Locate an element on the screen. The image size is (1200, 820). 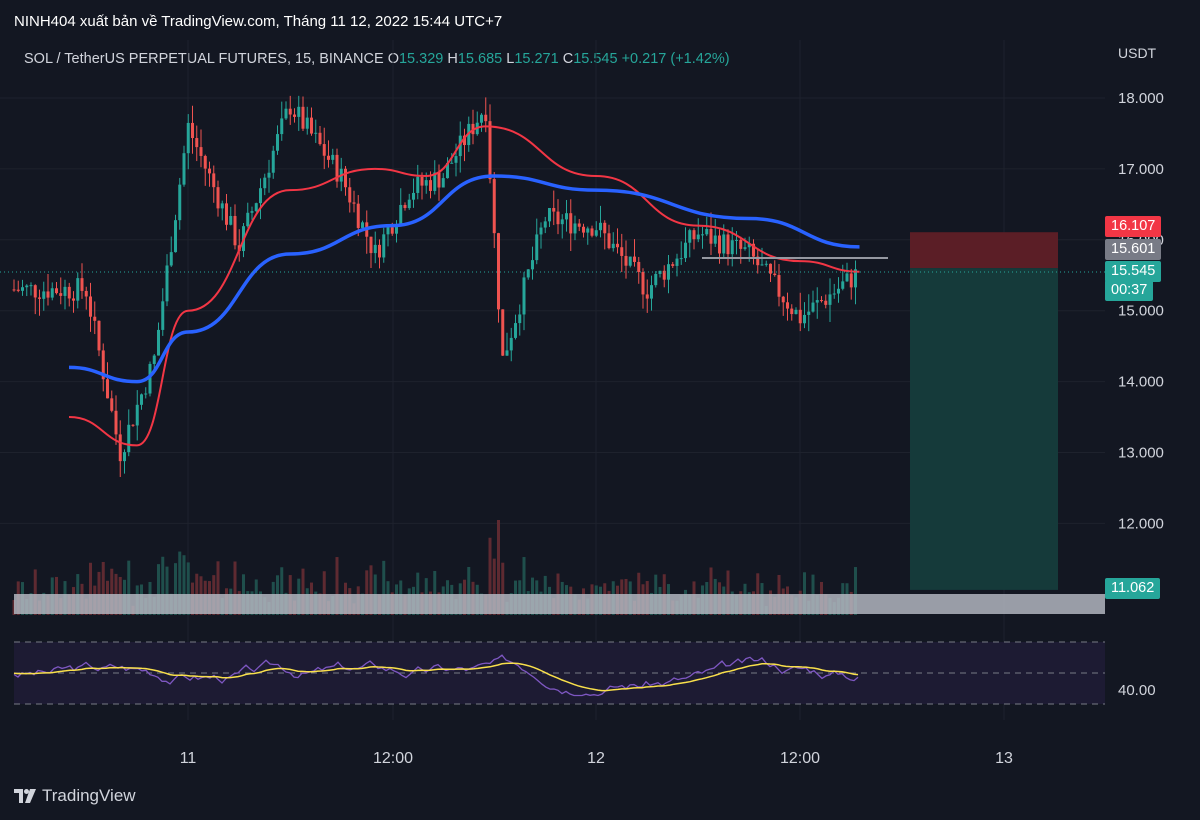
time-tick: 11 is located at coordinates (188, 758).